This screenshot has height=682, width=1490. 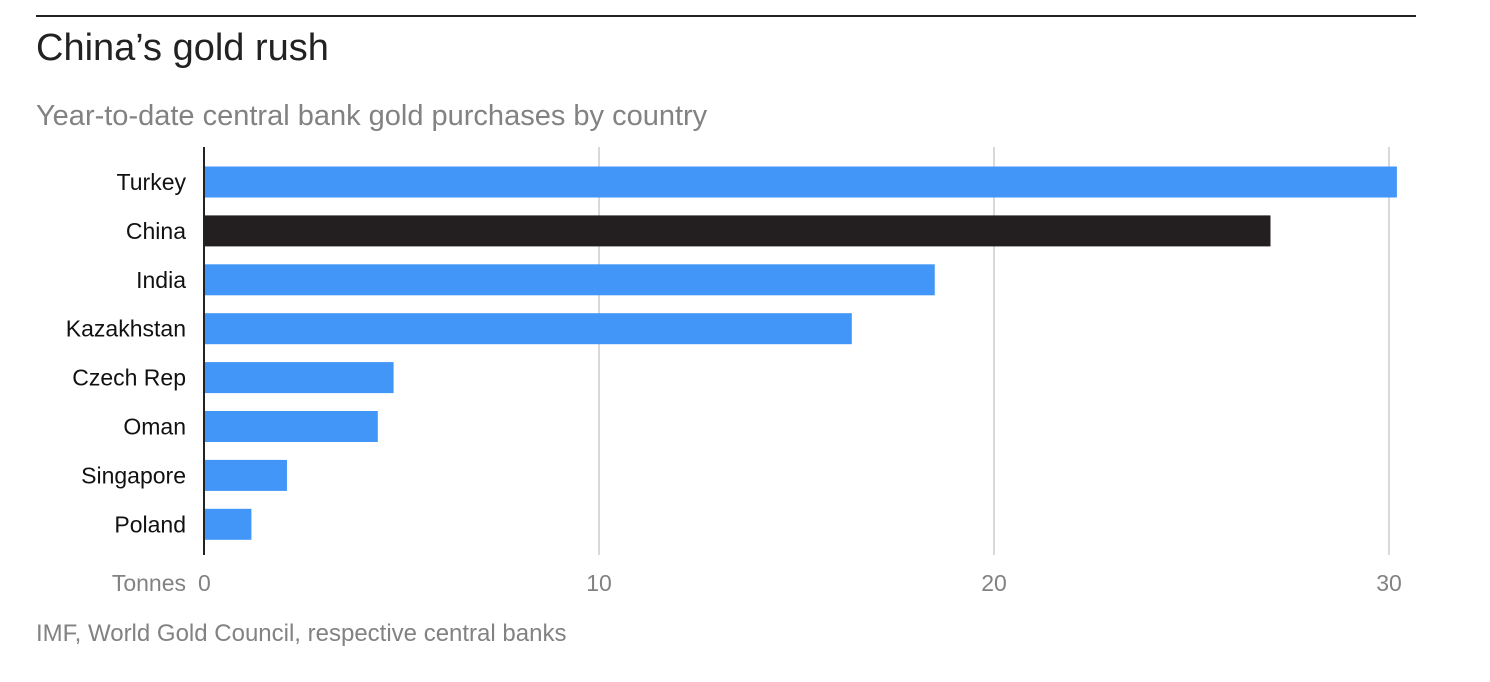 What do you see at coordinates (150, 524) in the screenshot?
I see `category-label: Poland` at bounding box center [150, 524].